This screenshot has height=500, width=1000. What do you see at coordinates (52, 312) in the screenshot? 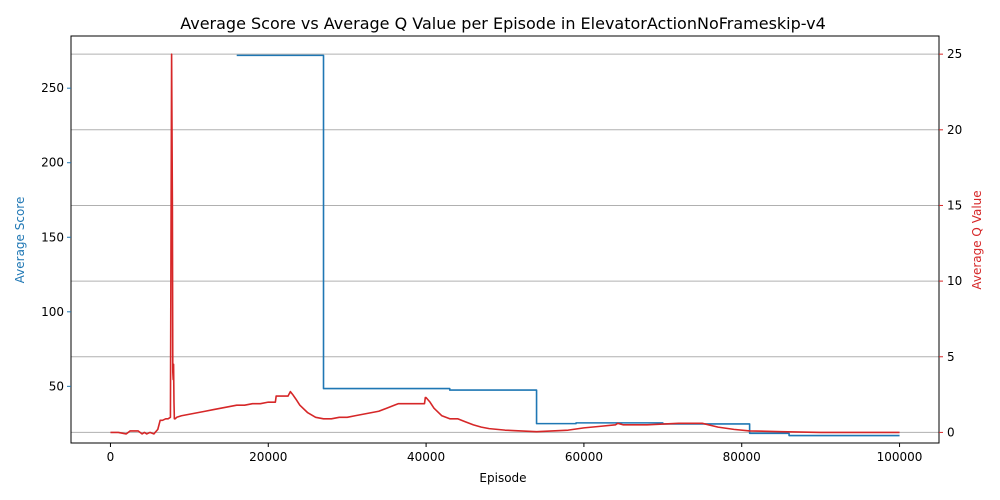
I see `y-left-tick-label: 100` at bounding box center [52, 312].